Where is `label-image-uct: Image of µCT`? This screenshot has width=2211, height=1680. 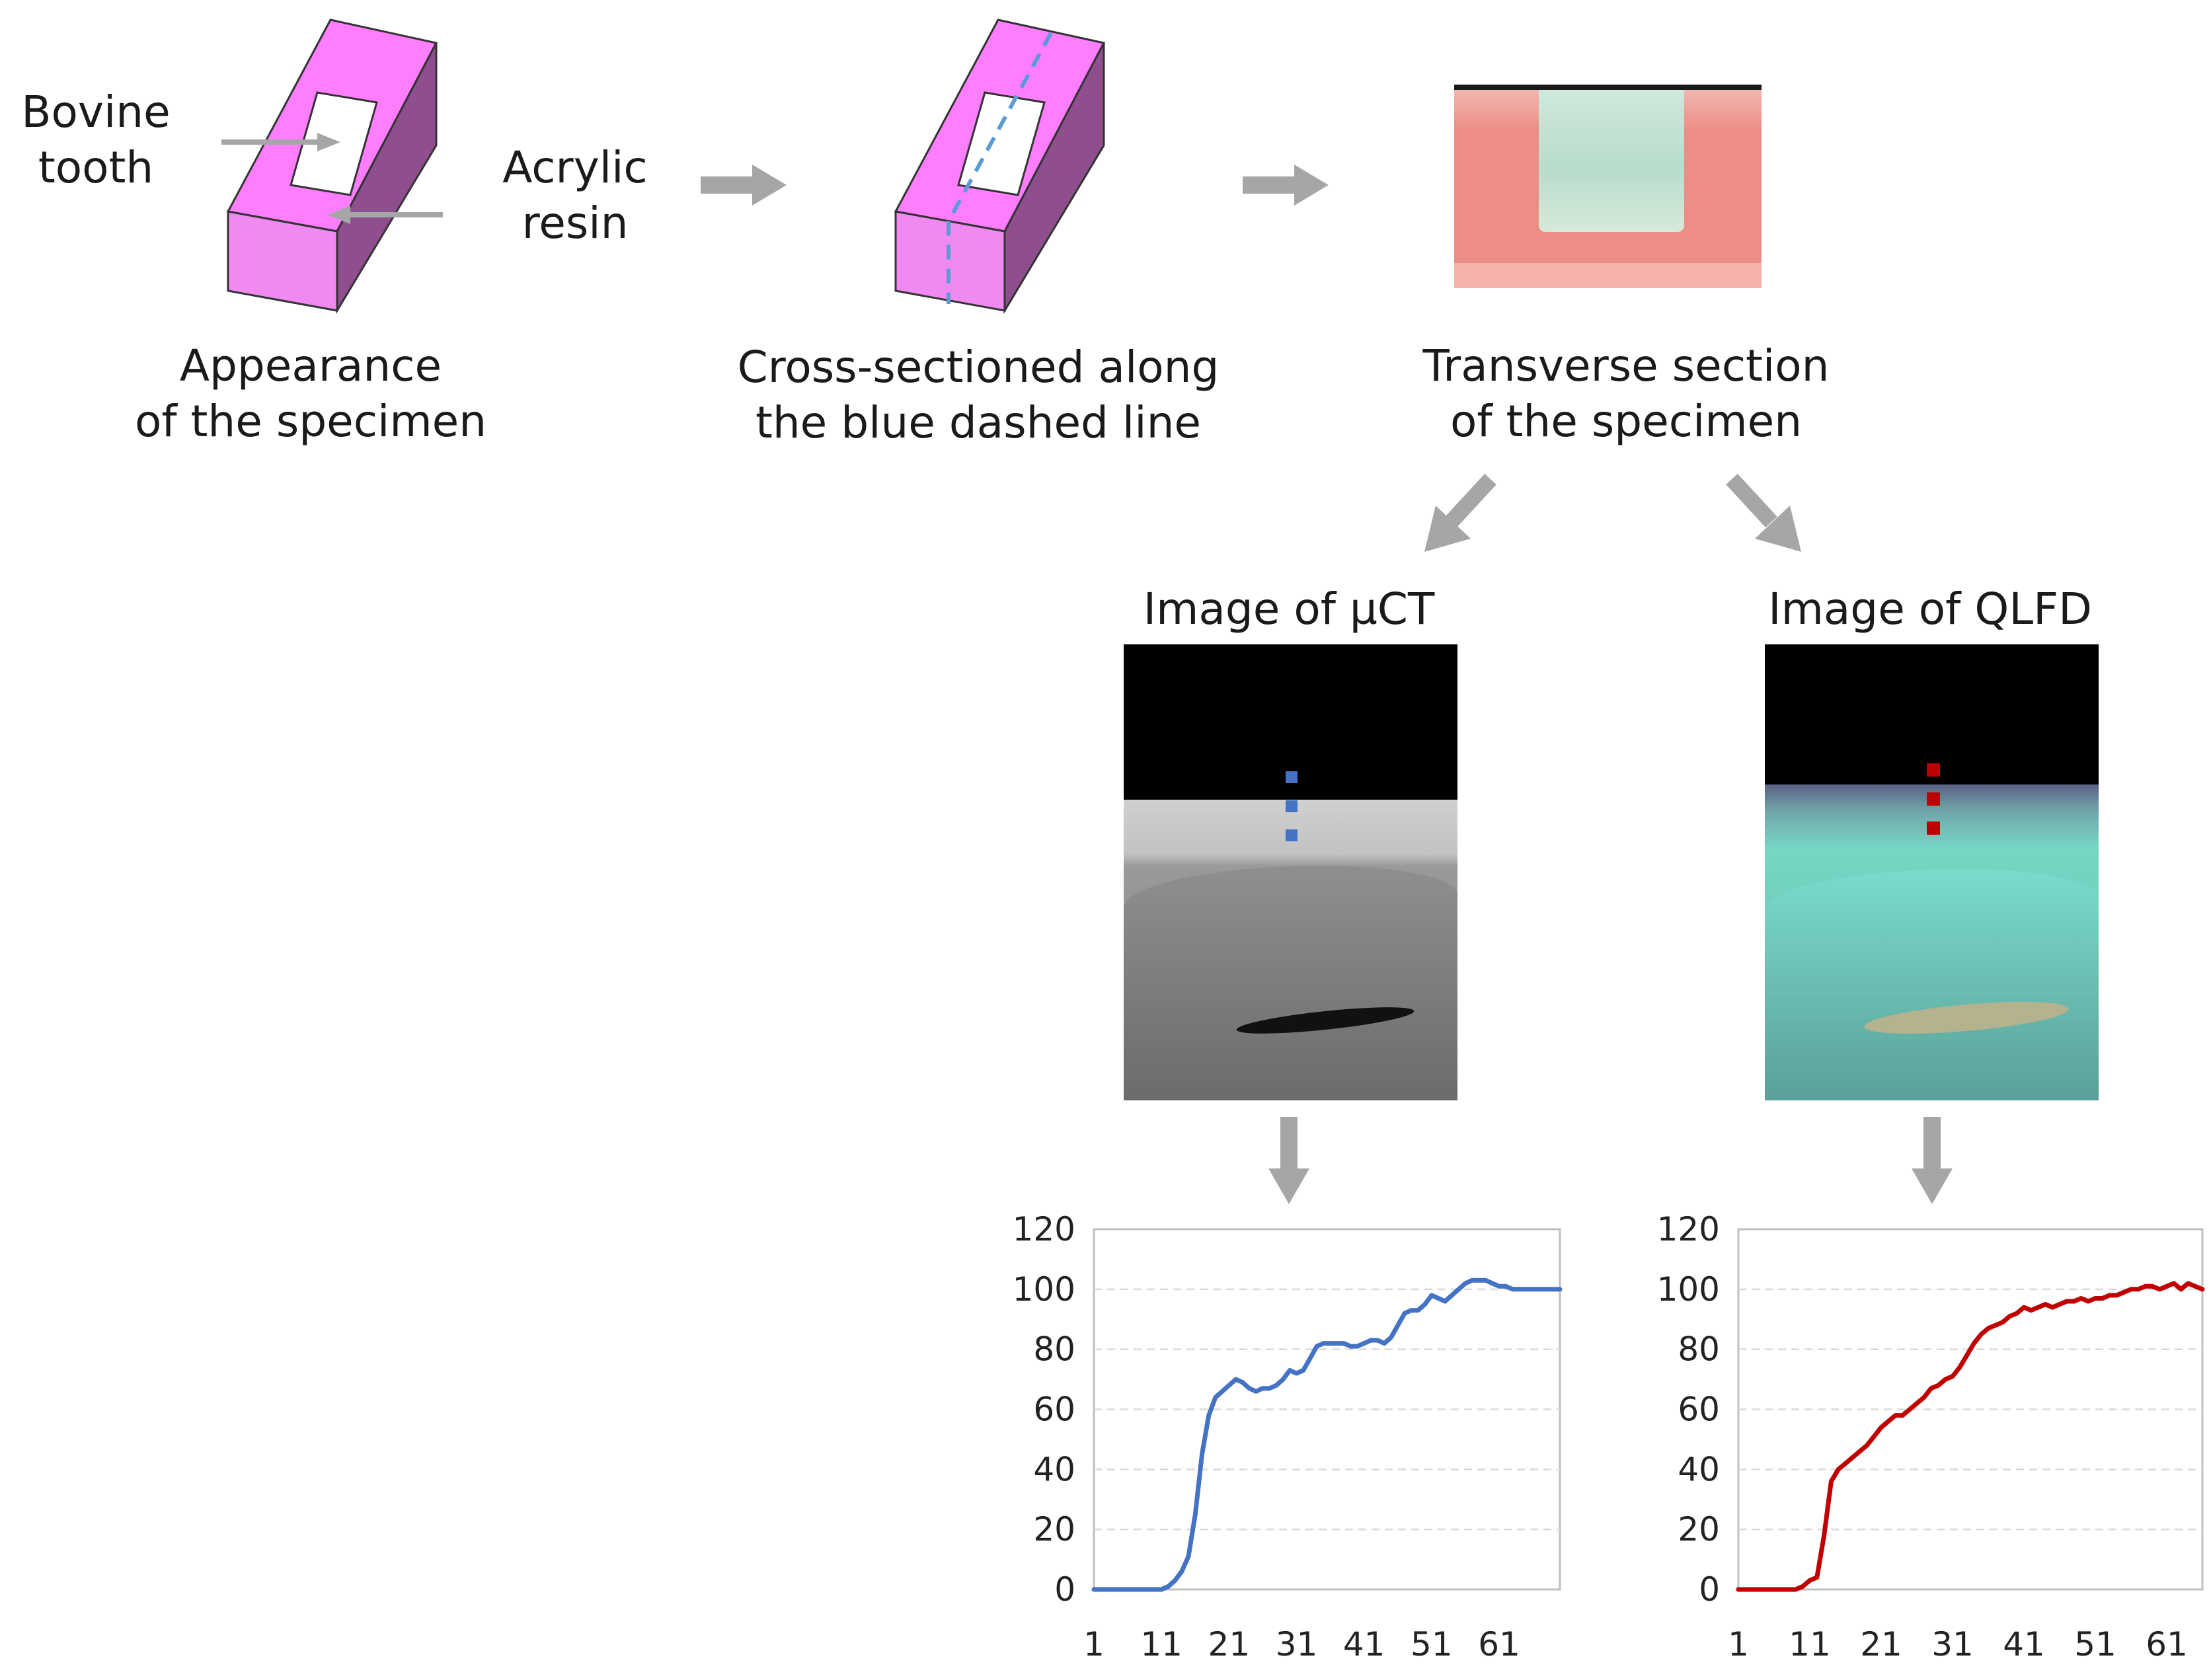 label-image-uct: Image of µCT is located at coordinates (1289, 609).